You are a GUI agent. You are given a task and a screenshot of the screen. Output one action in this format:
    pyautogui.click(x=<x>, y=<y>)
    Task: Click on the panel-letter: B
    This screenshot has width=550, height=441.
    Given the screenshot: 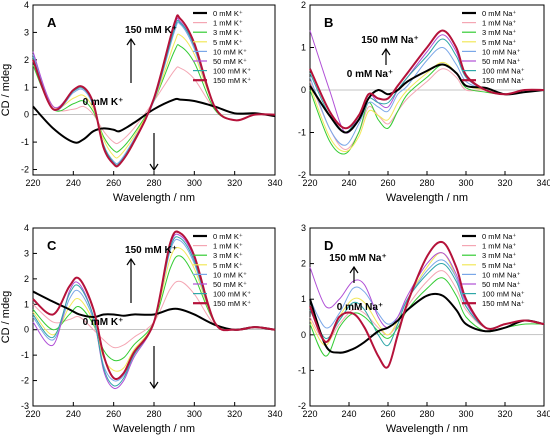 What is the action you would take?
    pyautogui.click(x=328, y=22)
    